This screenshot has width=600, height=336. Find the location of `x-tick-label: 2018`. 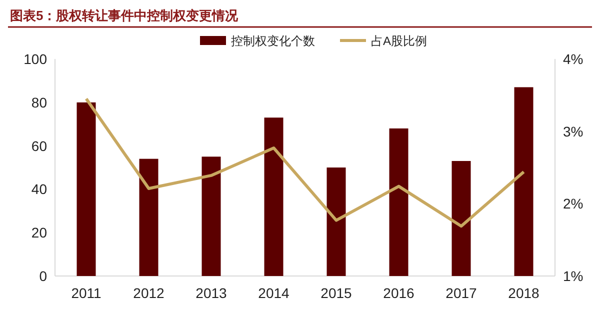

x-tick-label: 2018 is located at coordinates (524, 293).